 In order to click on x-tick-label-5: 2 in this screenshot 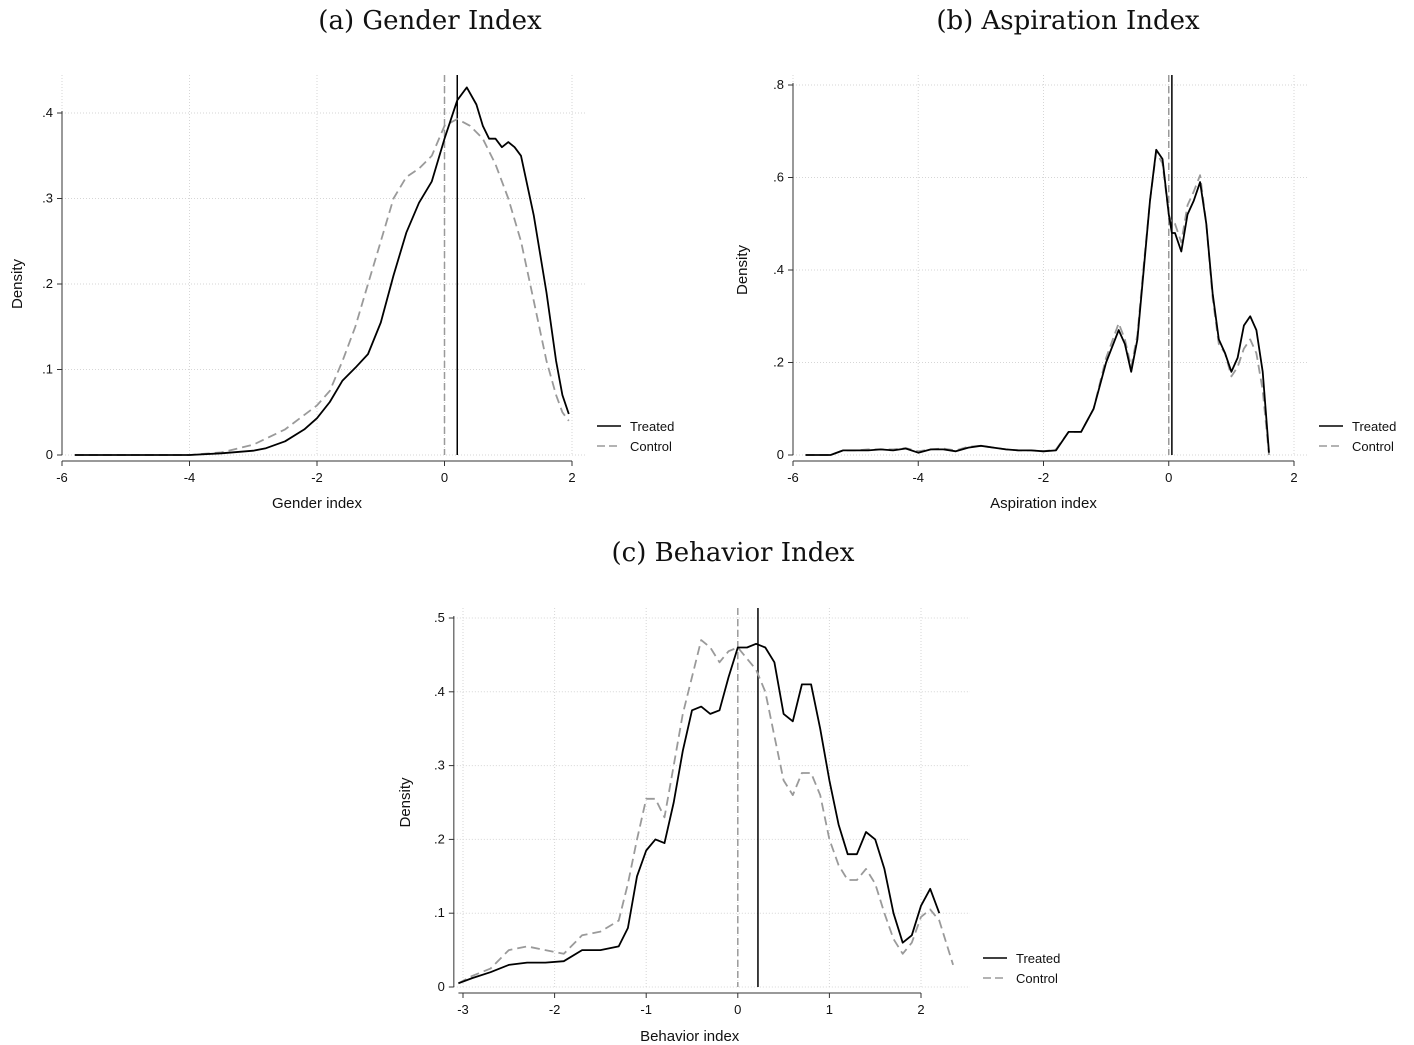, I will do `click(920, 1009)`.